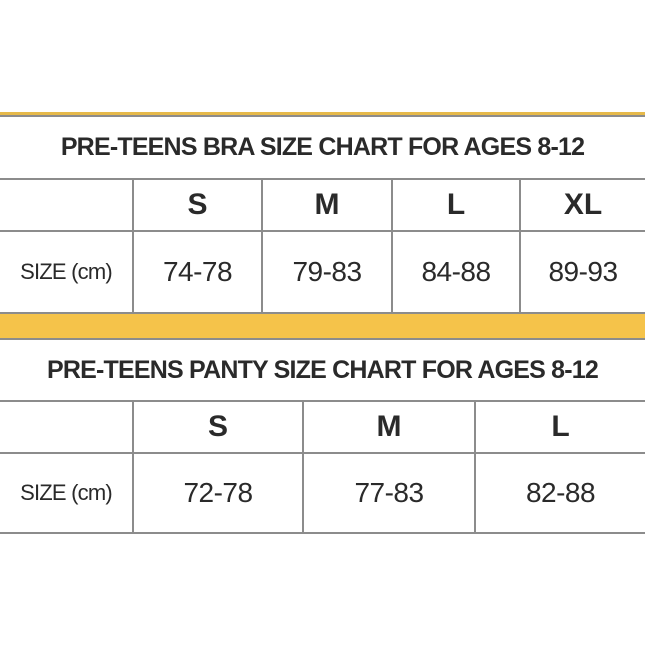 This screenshot has height=645, width=645. I want to click on data-row: SIZE (cm) 74-78 79-83 84-88 89-93, so click(322, 272).